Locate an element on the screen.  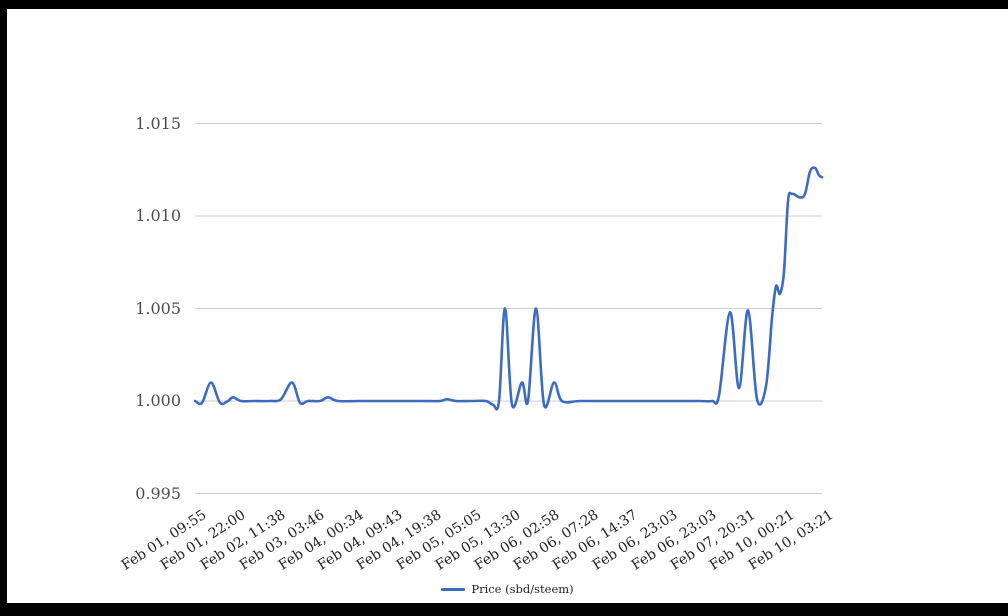
chart-legend: Price (sbd/steem) is located at coordinates (507, 589).